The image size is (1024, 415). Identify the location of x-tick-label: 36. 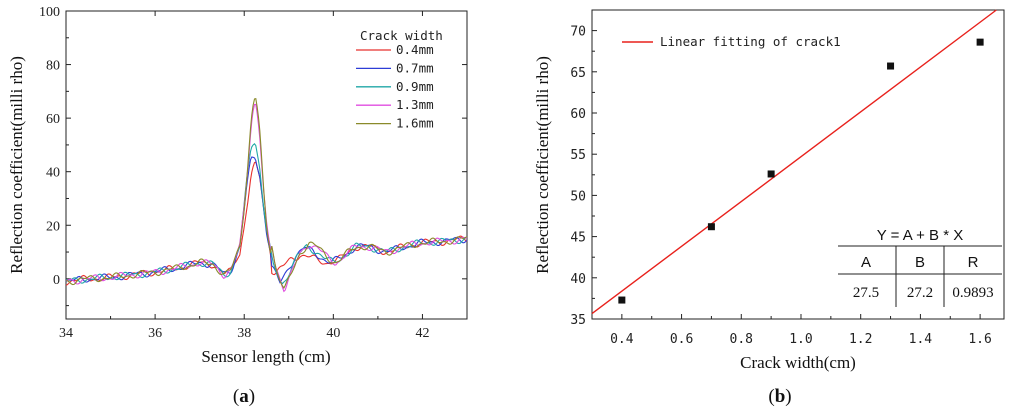
(155, 333).